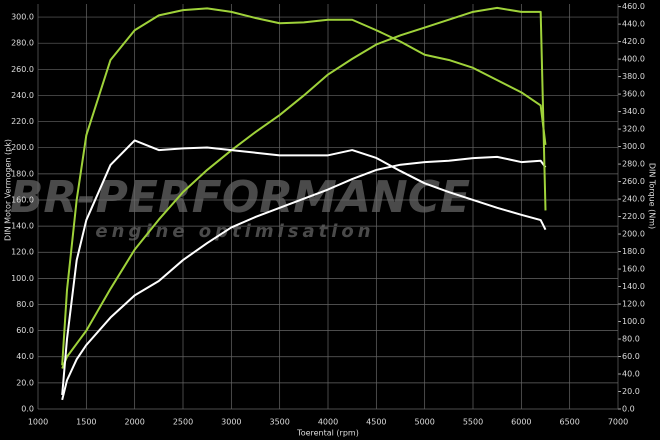 This screenshot has height=440, width=660. Describe the element at coordinates (22, 252) in the screenshot. I see `y-tick-label: 120.0` at that location.